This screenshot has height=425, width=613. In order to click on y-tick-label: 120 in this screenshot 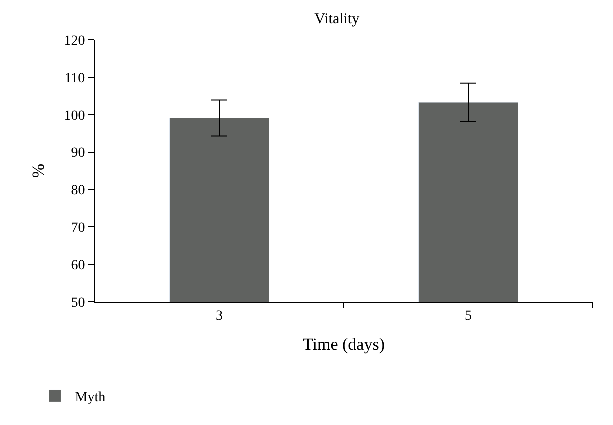, I will do `click(75, 41)`.